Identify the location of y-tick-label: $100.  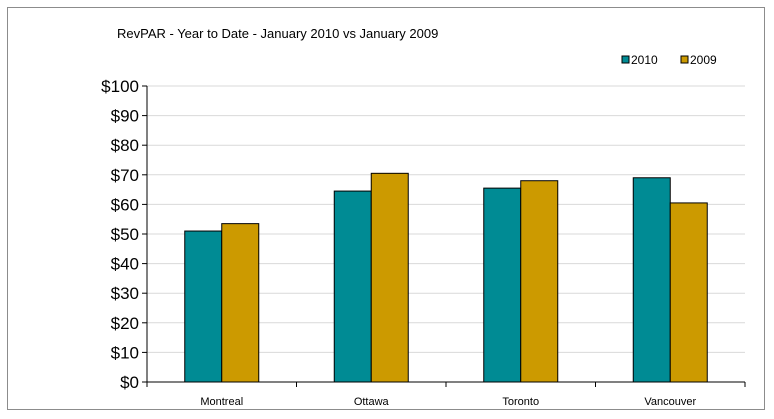
(120, 86).